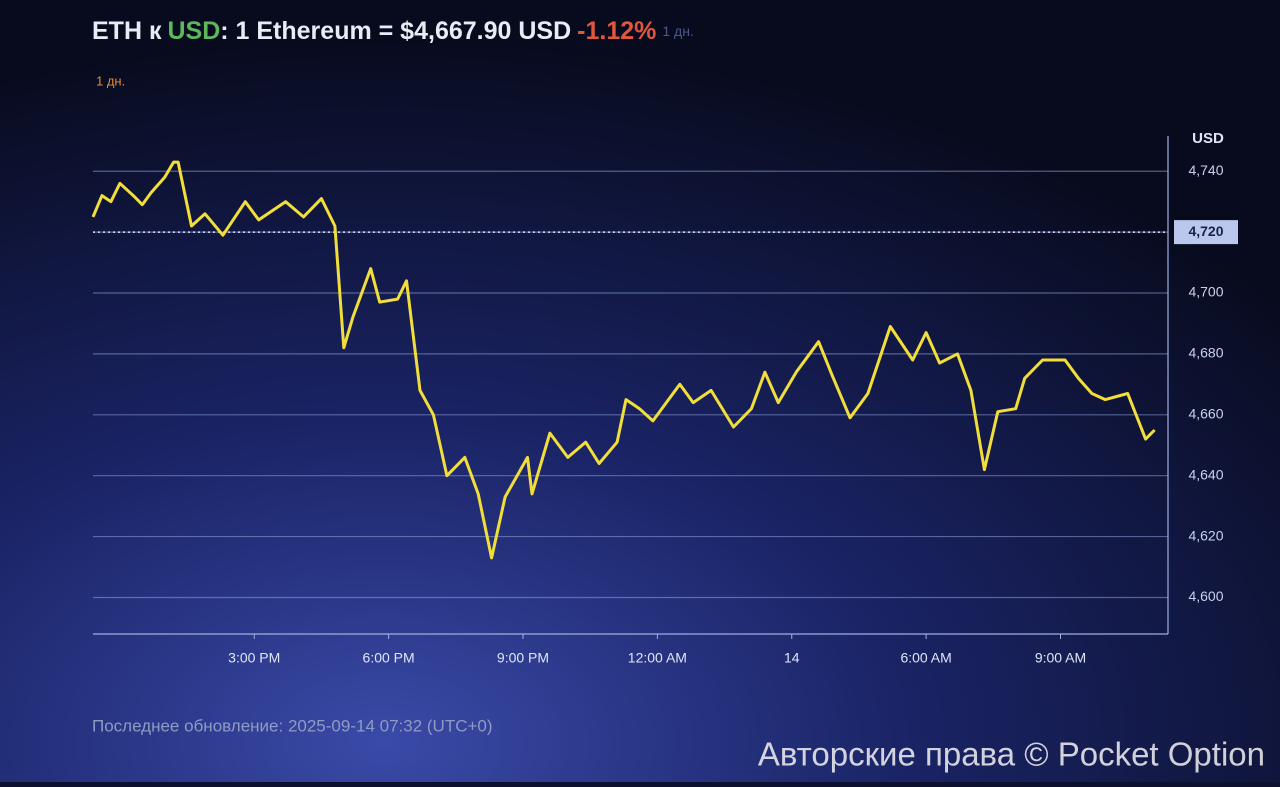 The height and width of the screenshot is (787, 1280). Describe the element at coordinates (1205, 596) in the screenshot. I see `y-tick-label: 4,600` at that location.